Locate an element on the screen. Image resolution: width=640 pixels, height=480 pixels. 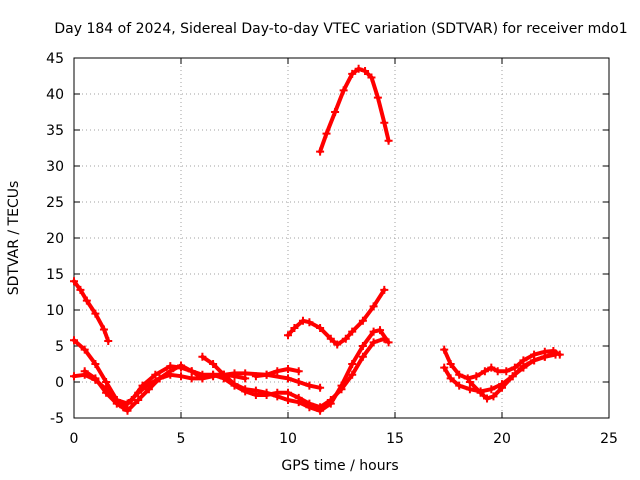
series-arc-h is located at coordinates (336, 317).